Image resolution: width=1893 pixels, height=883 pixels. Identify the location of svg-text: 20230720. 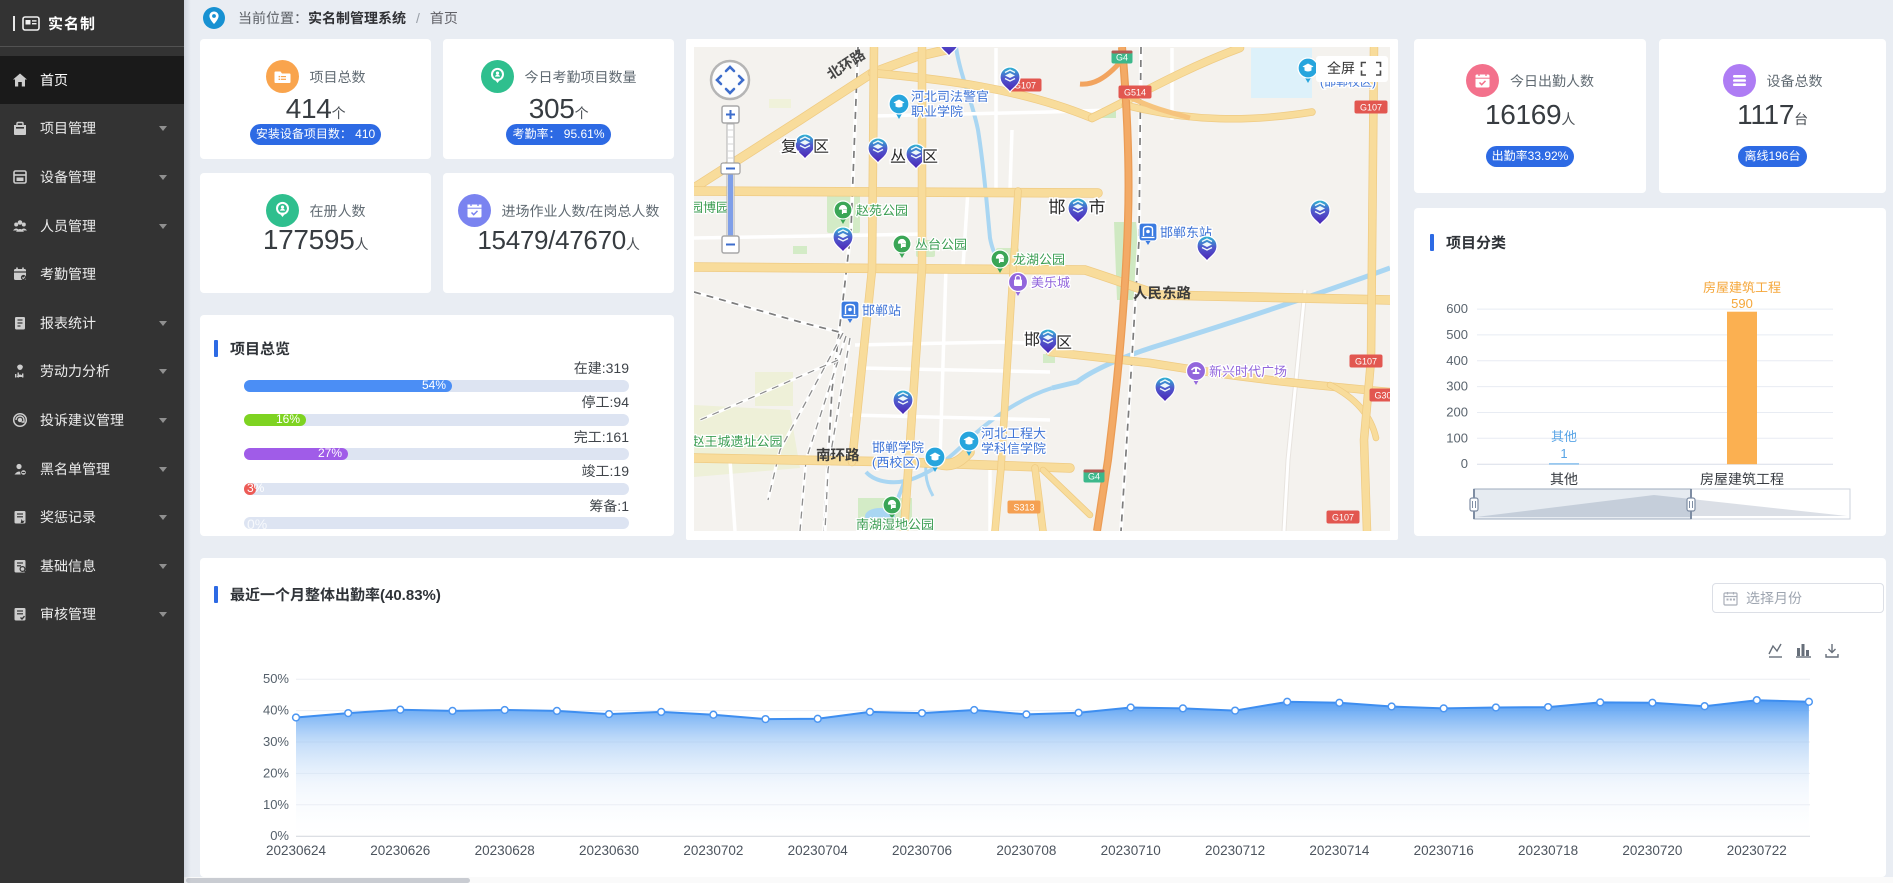
(1652, 850).